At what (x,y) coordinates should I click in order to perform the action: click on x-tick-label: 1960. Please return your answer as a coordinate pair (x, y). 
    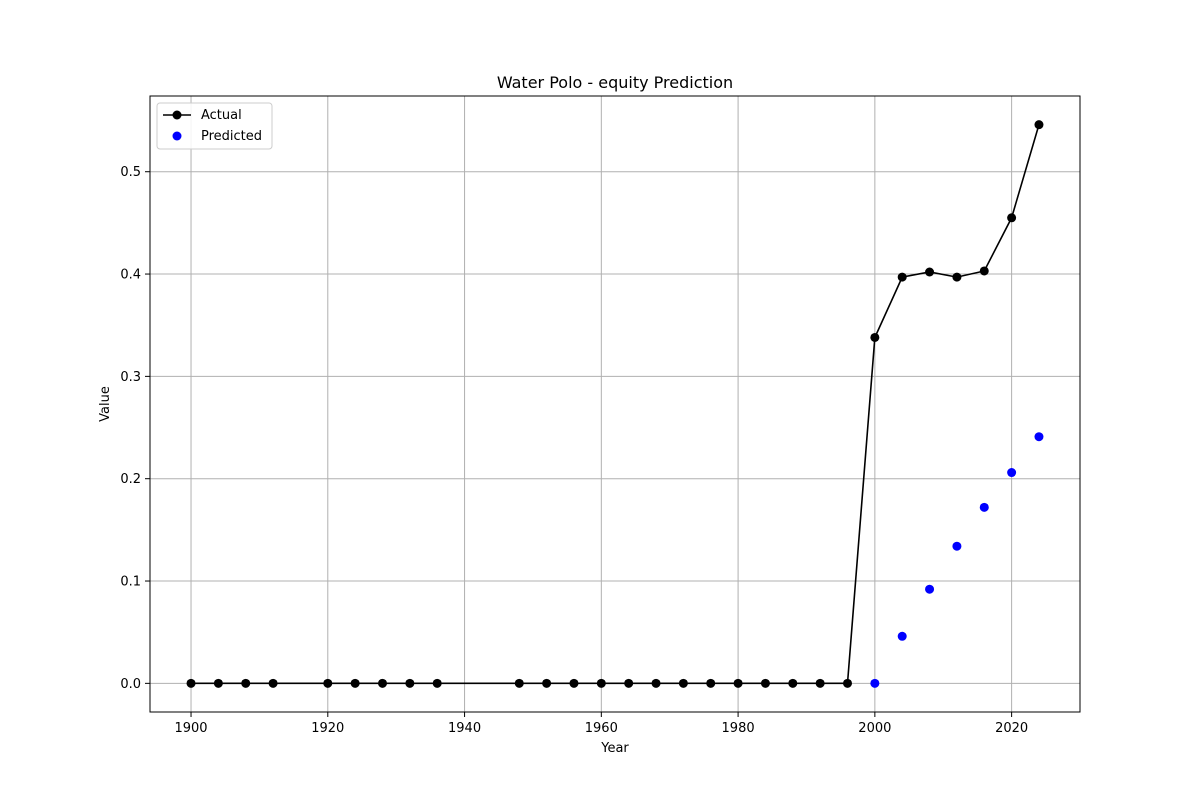
    Looking at the image, I should click on (601, 728).